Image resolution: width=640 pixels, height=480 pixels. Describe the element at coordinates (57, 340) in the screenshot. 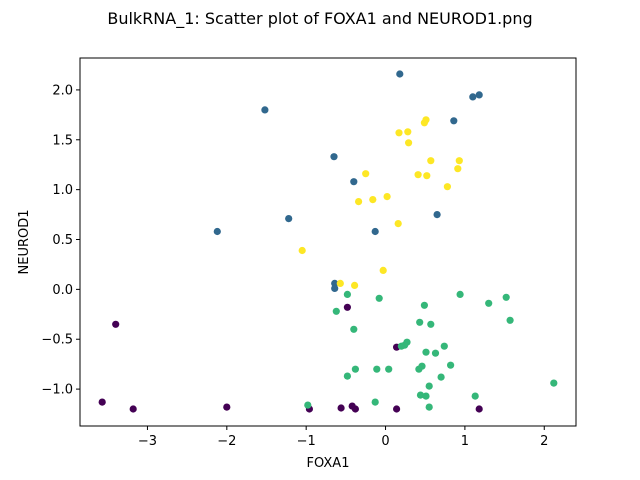

I see `y-tick-label: −0.5` at that location.